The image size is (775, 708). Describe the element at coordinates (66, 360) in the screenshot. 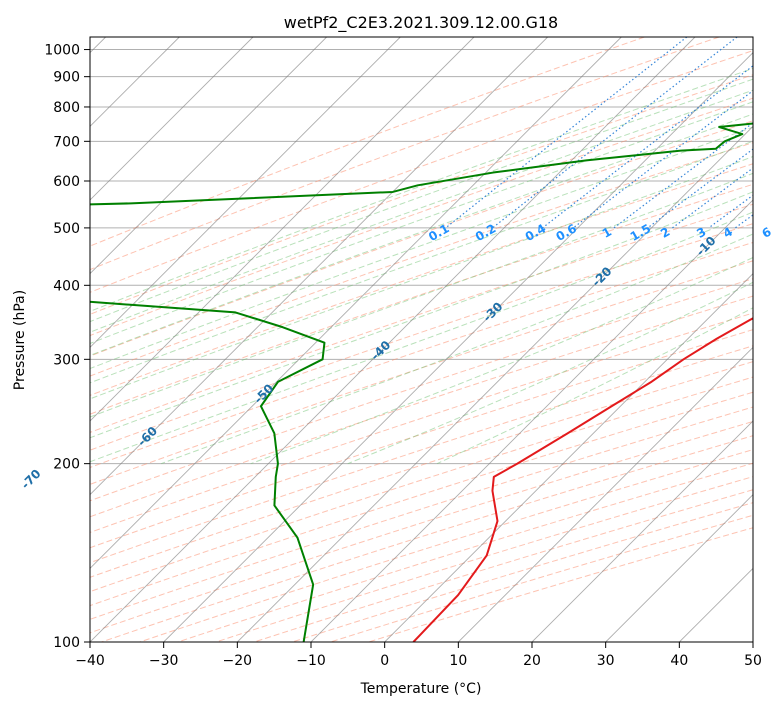

I see `y-tick-label: 300` at that location.